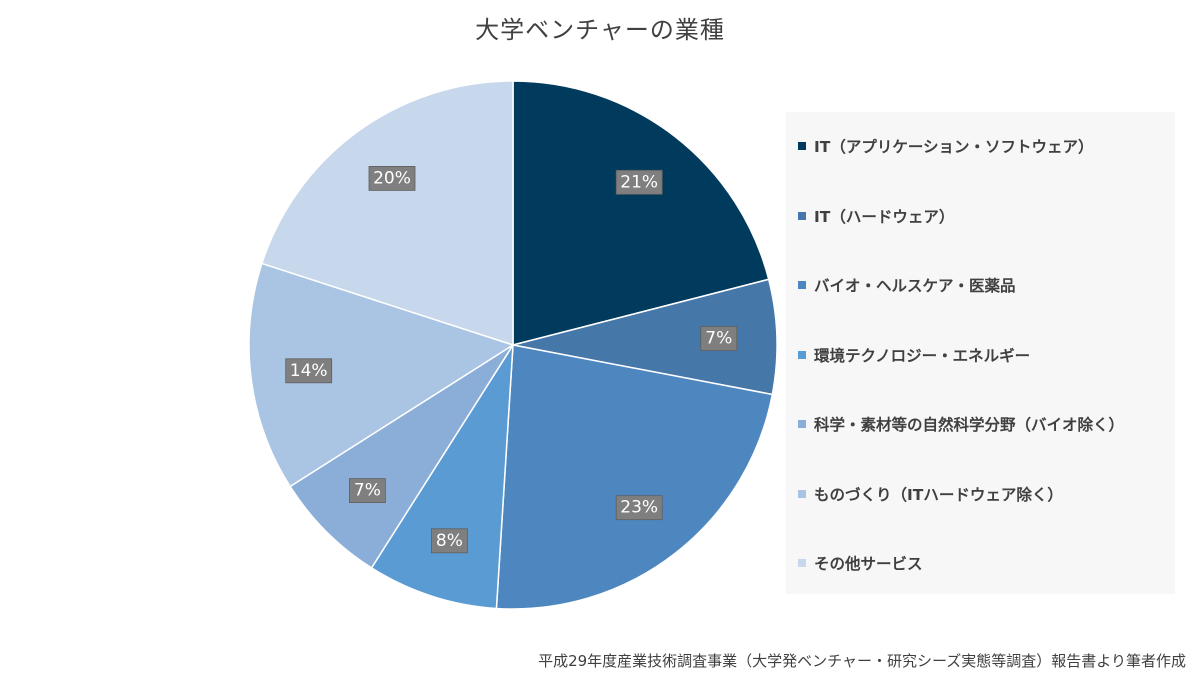  I want to click on slice-label-6: 14%, so click(309, 371).